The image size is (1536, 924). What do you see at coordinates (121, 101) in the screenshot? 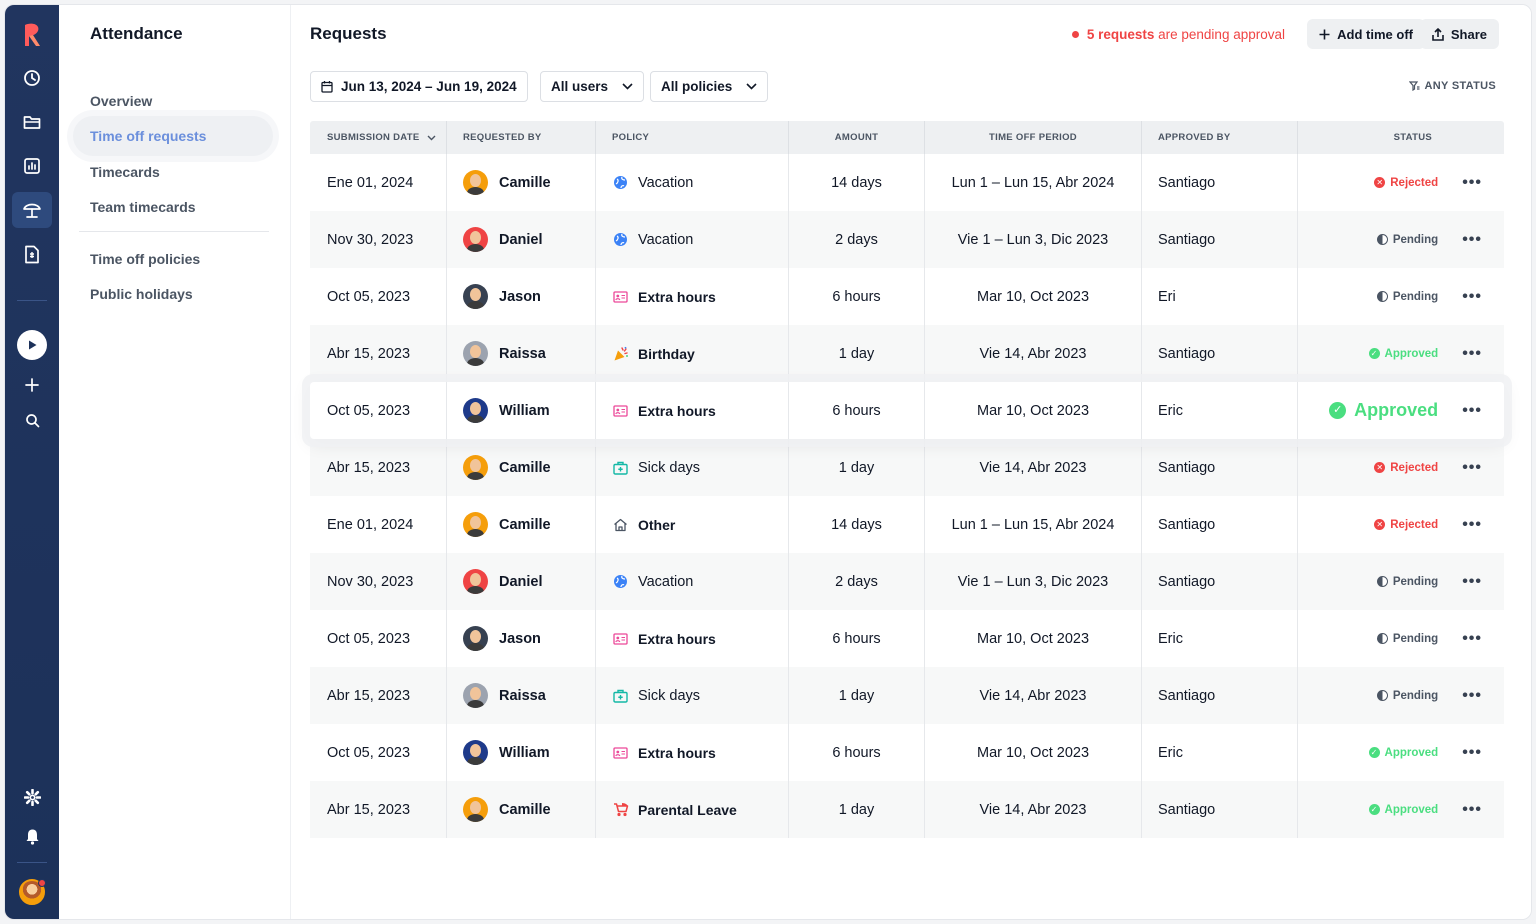
I see `nav-overview: Overview` at bounding box center [121, 101].